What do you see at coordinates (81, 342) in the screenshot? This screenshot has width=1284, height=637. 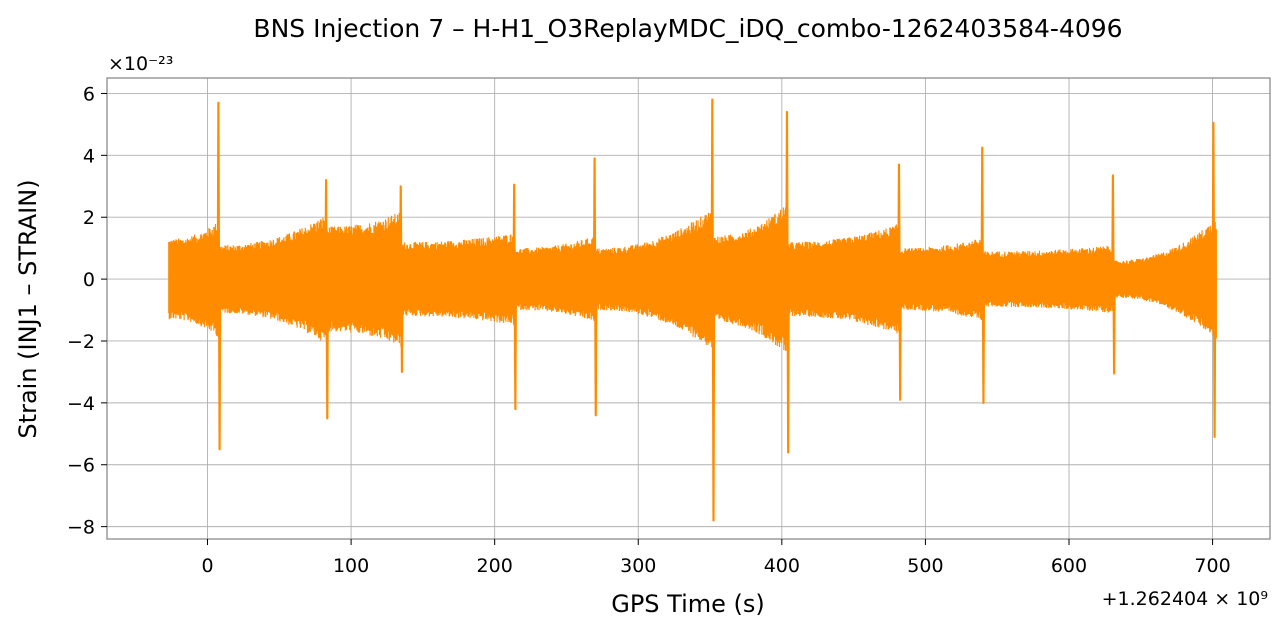 I see `y-tick-label: −2` at bounding box center [81, 342].